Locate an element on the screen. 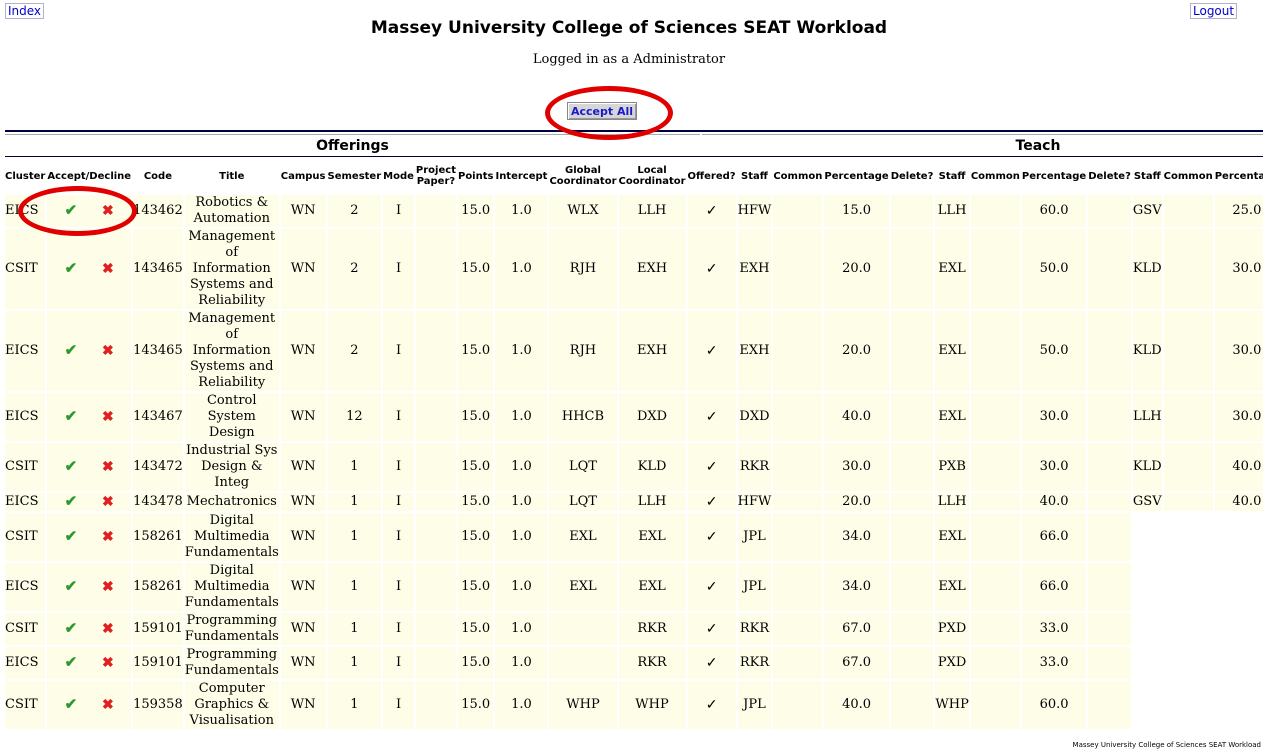  accept-all-button: Accept All is located at coordinates (602, 111).